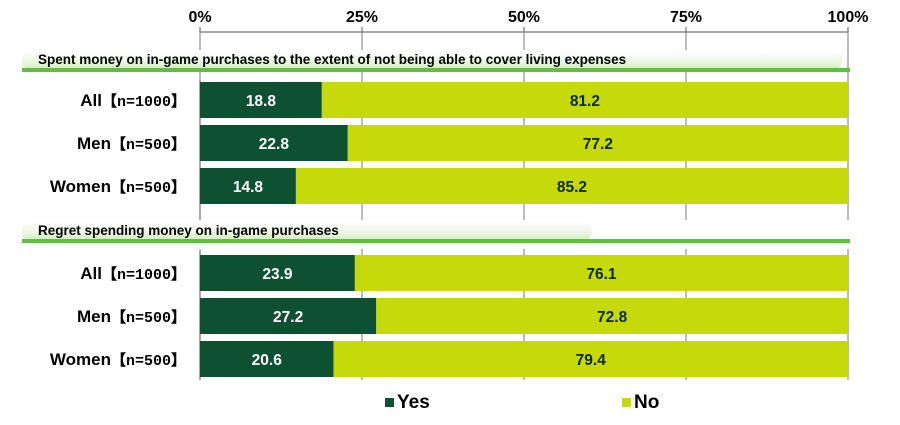 This screenshot has width=900, height=425. I want to click on data-label-yes: 22.8, so click(274, 144).